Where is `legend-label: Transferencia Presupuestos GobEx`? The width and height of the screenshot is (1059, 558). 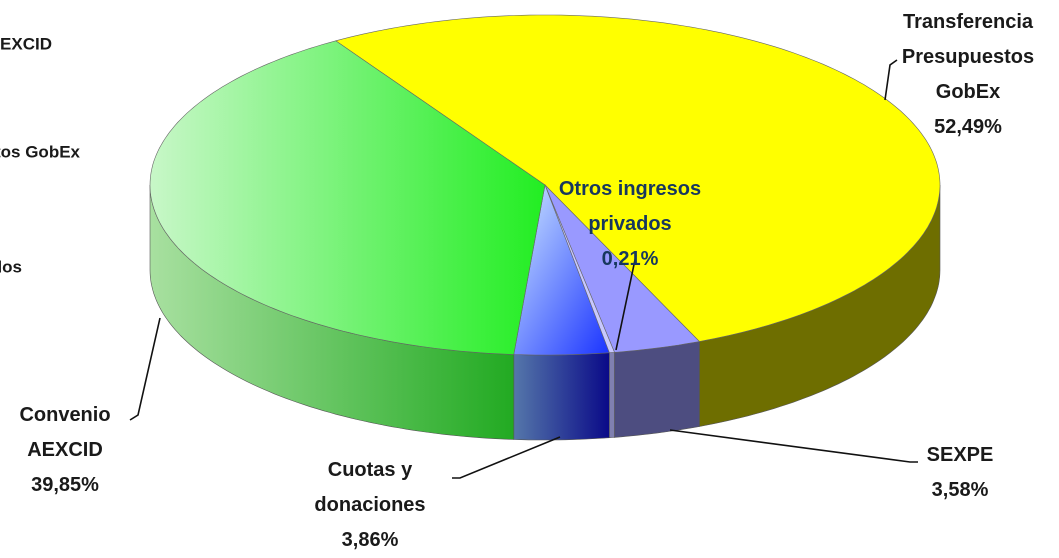 legend-label: Transferencia Presupuestos GobEx is located at coordinates (40, 151).